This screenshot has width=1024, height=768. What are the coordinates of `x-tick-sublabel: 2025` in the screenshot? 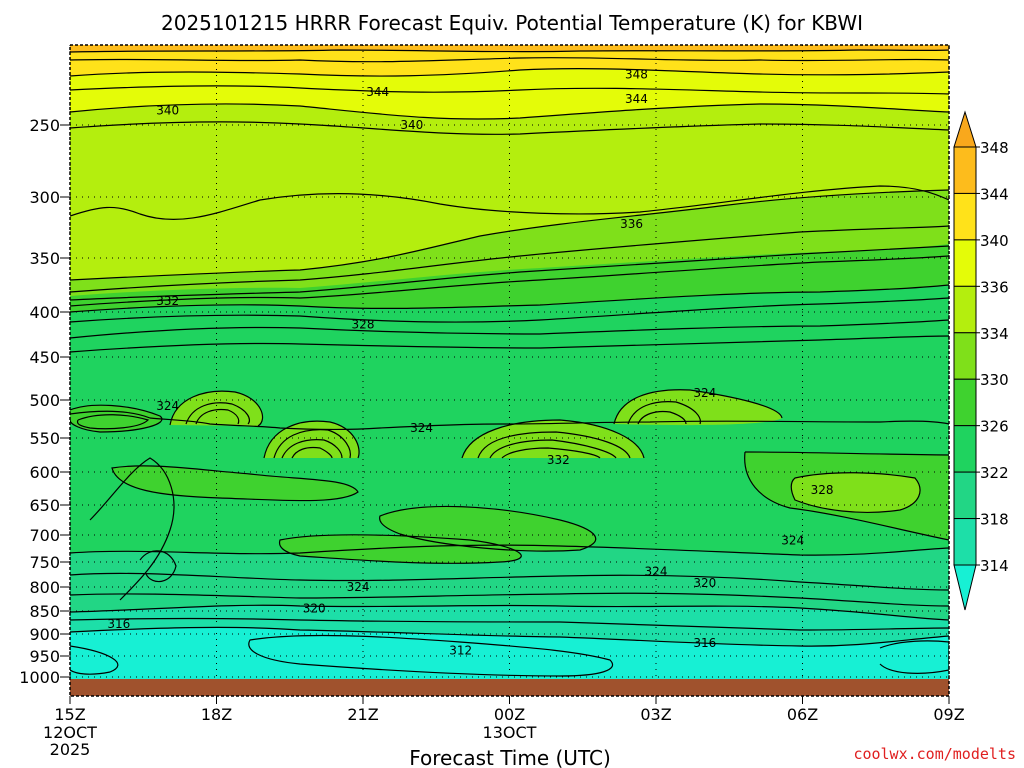 It's located at (70, 749).